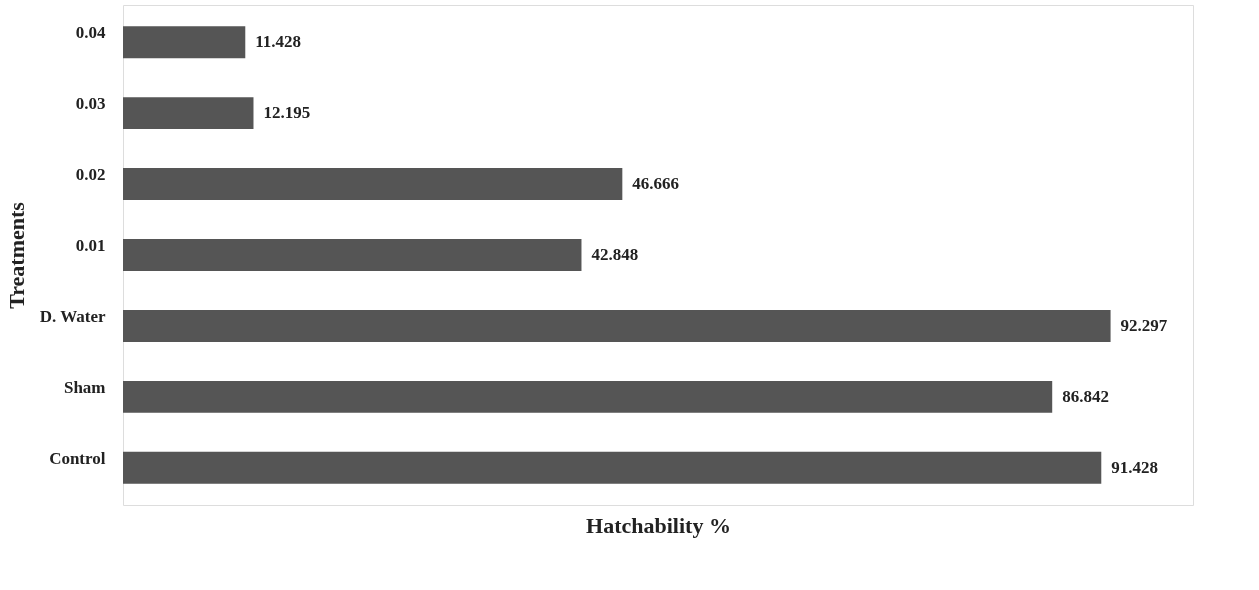  What do you see at coordinates (84, 387) in the screenshot?
I see `y-tick-label: Sham` at bounding box center [84, 387].